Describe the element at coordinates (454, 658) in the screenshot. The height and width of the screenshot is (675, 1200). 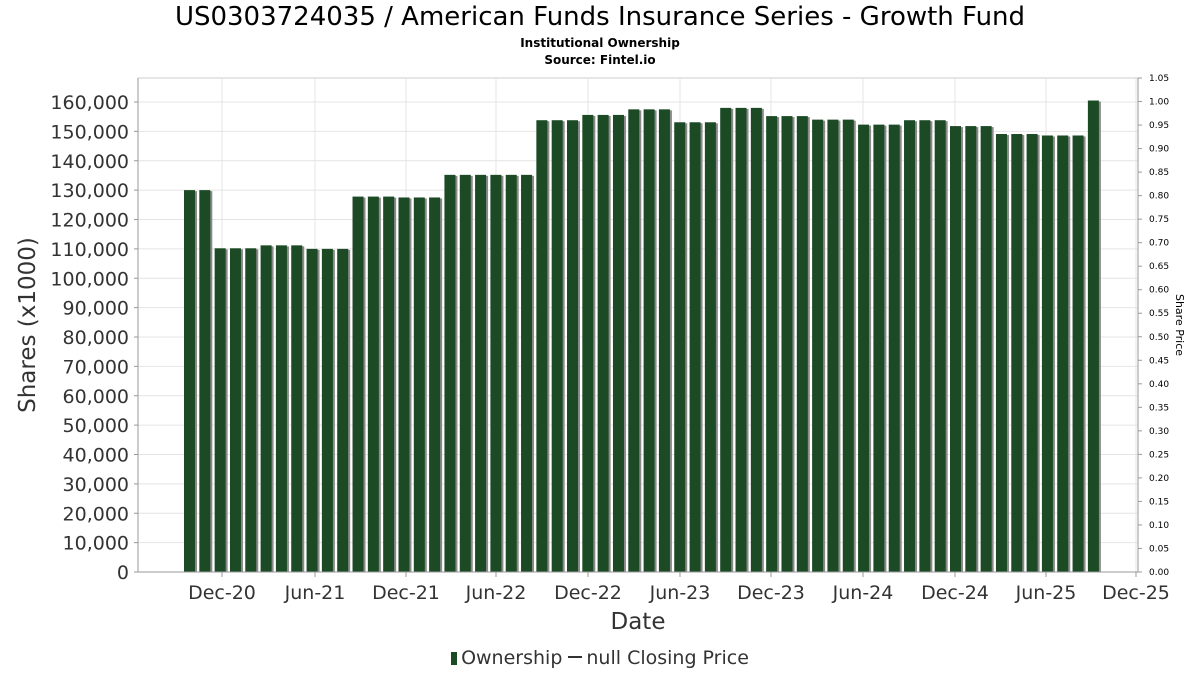
I see `ownership-legend-swatch` at that location.